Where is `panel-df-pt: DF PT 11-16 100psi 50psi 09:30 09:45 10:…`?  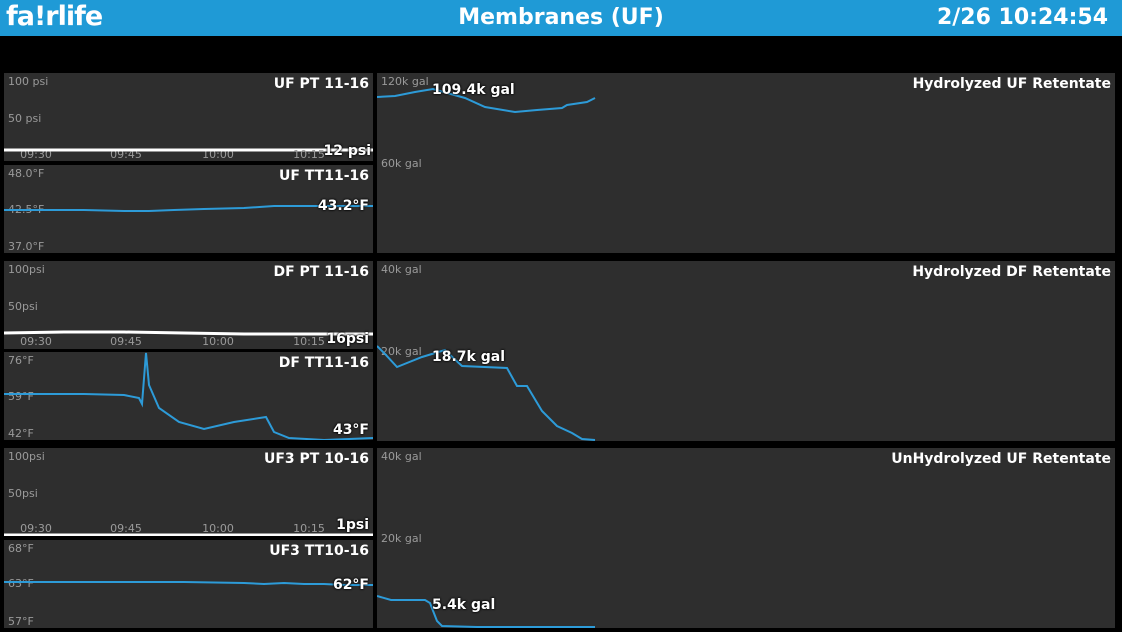
panel-df-pt: DF PT 11-16 100psi 50psi 09:30 09:45 10:… is located at coordinates (188, 305).